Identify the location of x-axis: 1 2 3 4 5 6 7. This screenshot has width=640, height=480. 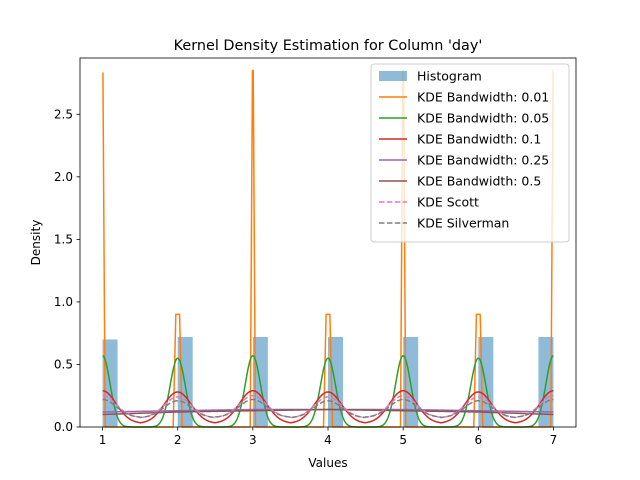
(328, 437).